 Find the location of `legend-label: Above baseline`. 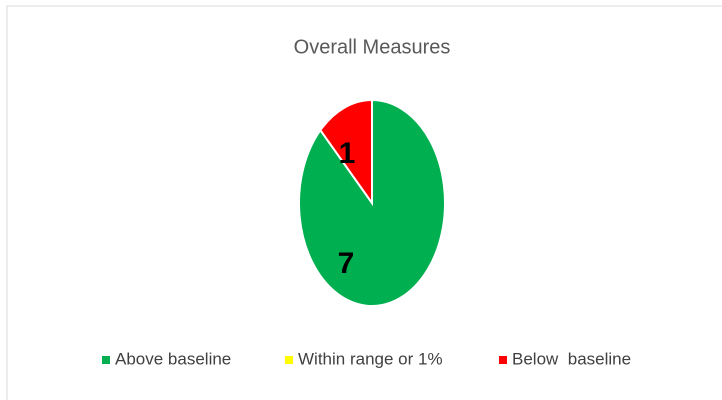

legend-label: Above baseline is located at coordinates (173, 358).